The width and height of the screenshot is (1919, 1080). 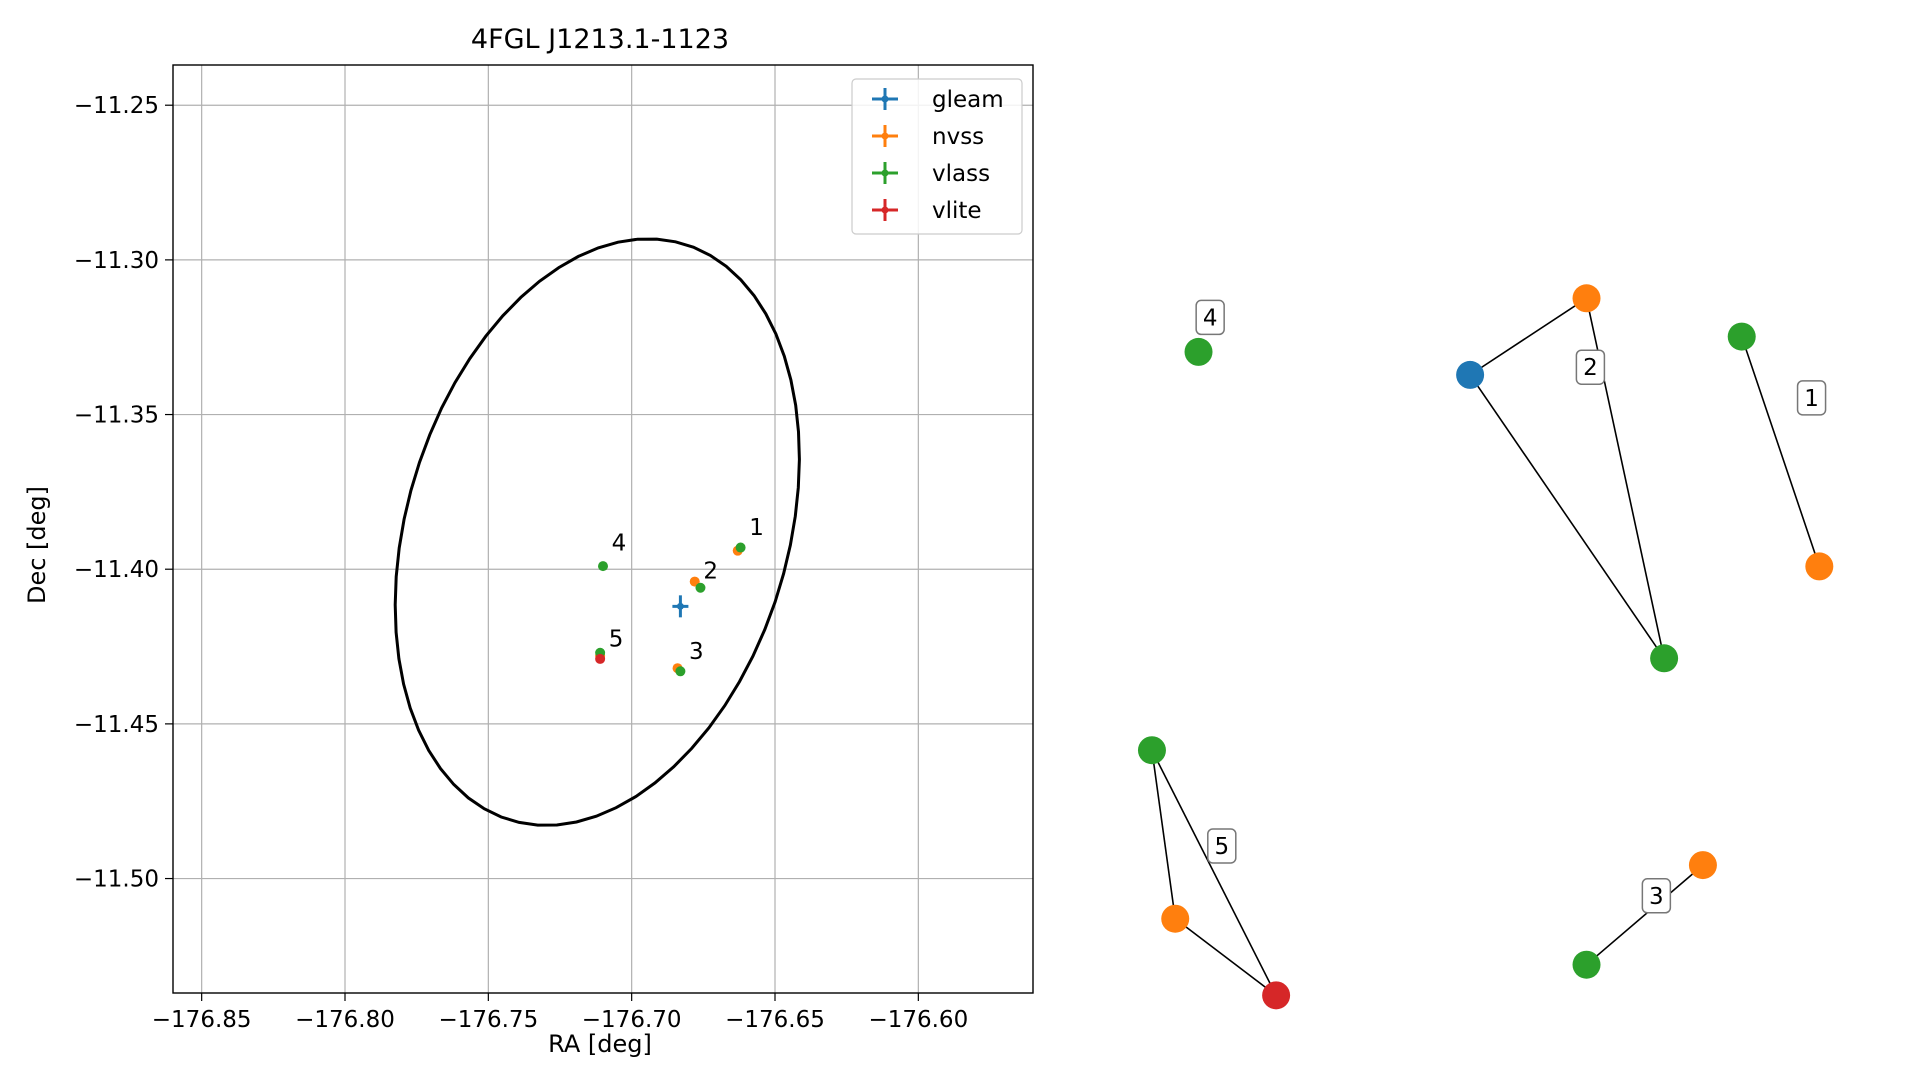 What do you see at coordinates (885, 136) in the screenshot?
I see `legend-marker-nvss-dot` at bounding box center [885, 136].